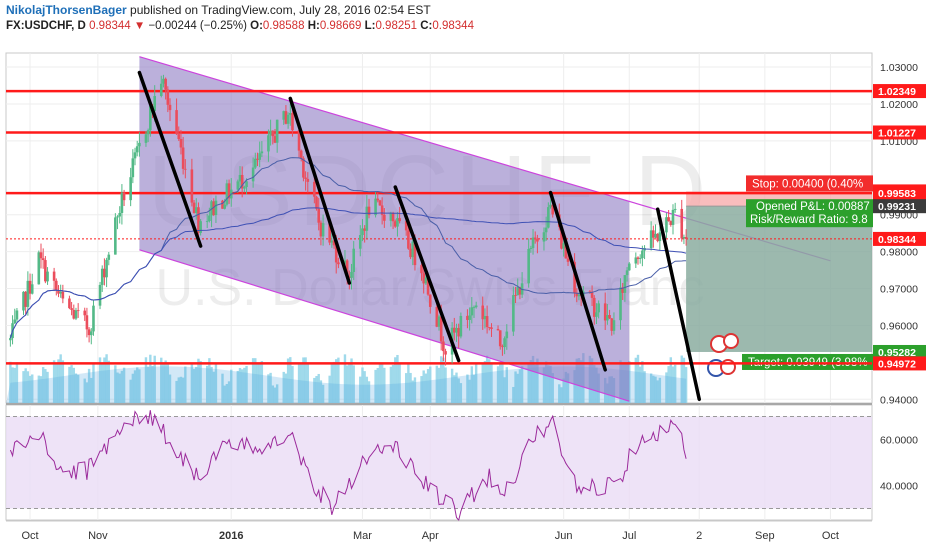 This screenshot has width=932, height=550. What do you see at coordinates (629, 536) in the screenshot?
I see `x-tick-label: Jul` at bounding box center [629, 536].